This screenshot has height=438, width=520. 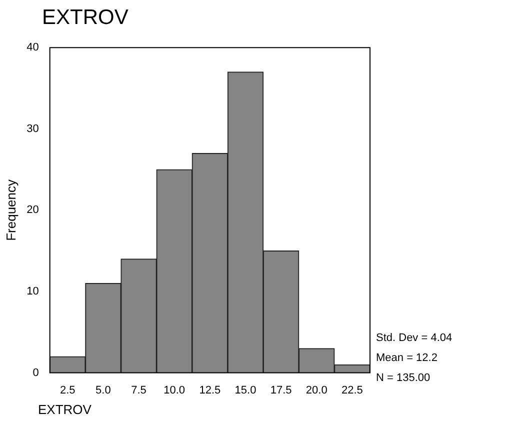 What do you see at coordinates (317, 390) in the screenshot?
I see `x-tick-label: 20.0` at bounding box center [317, 390].